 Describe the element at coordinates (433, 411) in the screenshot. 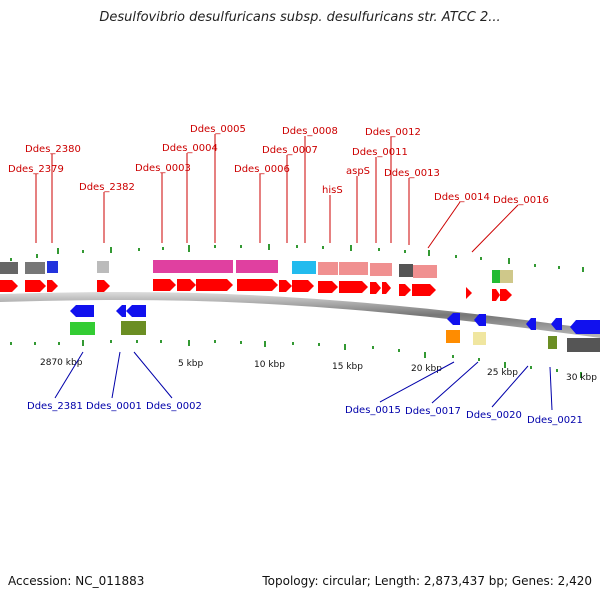

I see `gene-label: Ddes_0017` at that location.